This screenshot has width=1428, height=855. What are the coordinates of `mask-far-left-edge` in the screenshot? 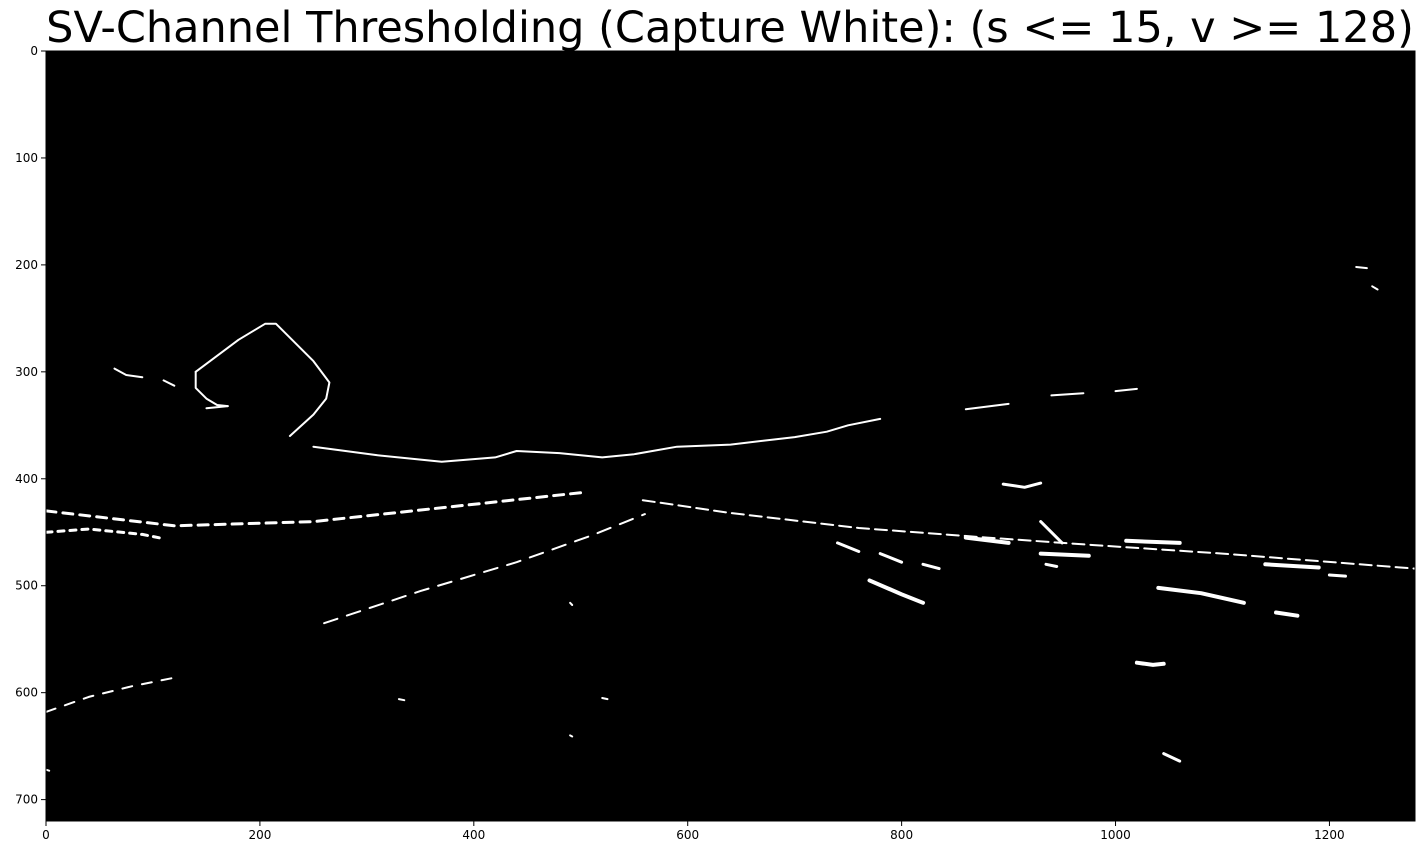 It's located at (110, 694).